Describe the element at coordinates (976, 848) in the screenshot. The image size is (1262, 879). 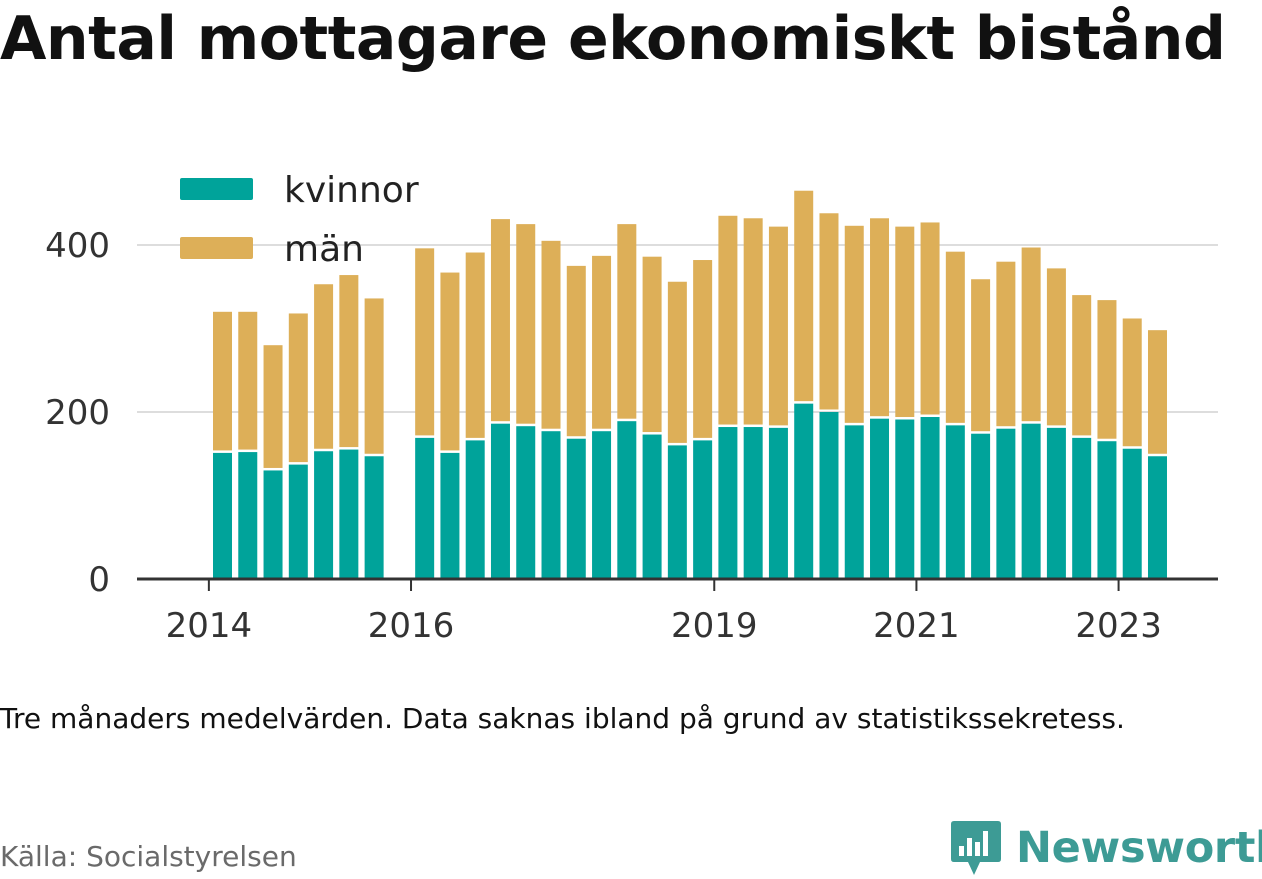
I see `newsworthy-logo-icon` at that location.